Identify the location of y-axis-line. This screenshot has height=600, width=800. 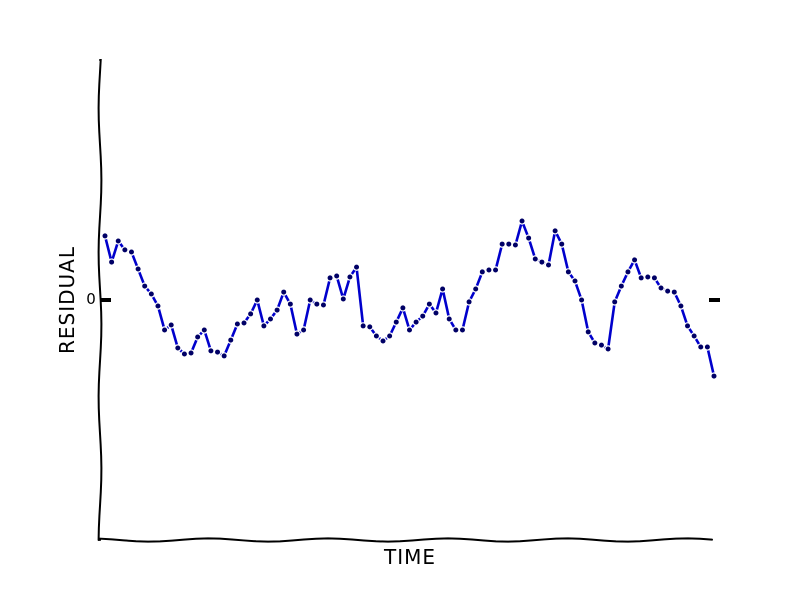
(100, 300).